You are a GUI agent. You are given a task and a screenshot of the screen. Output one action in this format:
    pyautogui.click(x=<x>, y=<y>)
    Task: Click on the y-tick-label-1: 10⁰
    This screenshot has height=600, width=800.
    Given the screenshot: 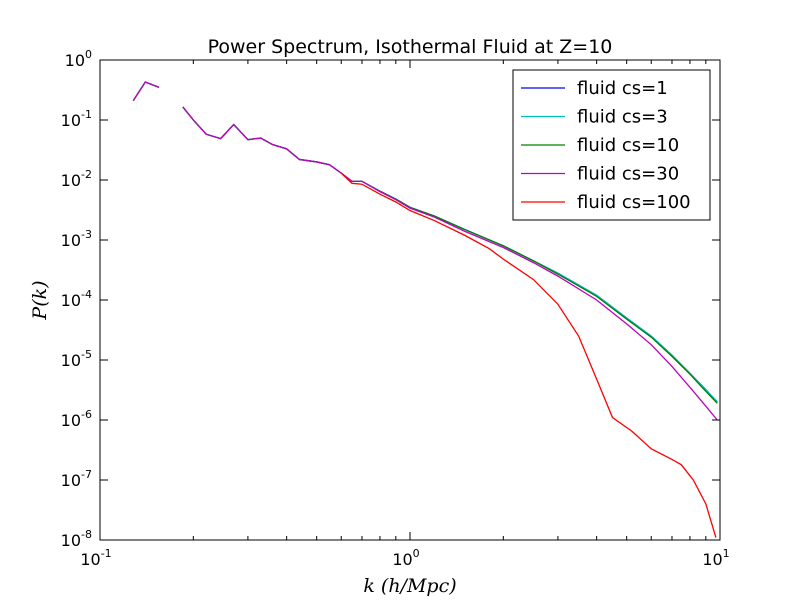 What is the action you would take?
    pyautogui.click(x=78, y=59)
    